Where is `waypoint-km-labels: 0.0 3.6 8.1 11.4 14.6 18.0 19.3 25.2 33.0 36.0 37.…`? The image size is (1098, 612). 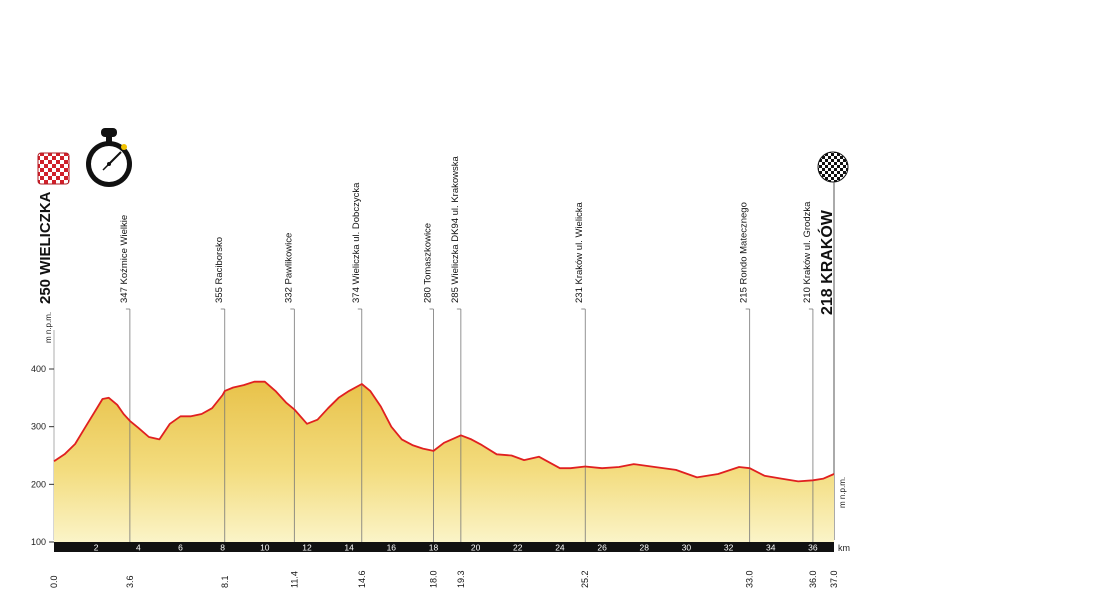 waypoint-km-labels: 0.0 3.6 8.1 11.4 14.6 18.0 19.3 25.2 33.0 36.0 37.… is located at coordinates (444, 579).